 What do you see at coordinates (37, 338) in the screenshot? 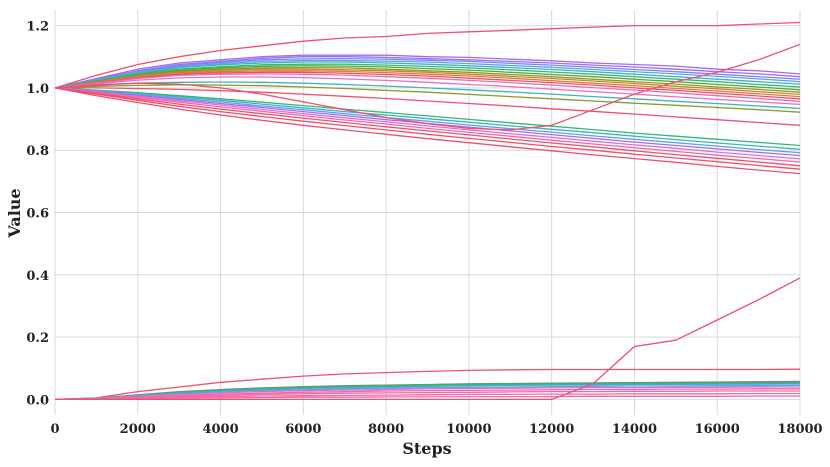
I see `y-tick-label: 0.2` at bounding box center [37, 338].